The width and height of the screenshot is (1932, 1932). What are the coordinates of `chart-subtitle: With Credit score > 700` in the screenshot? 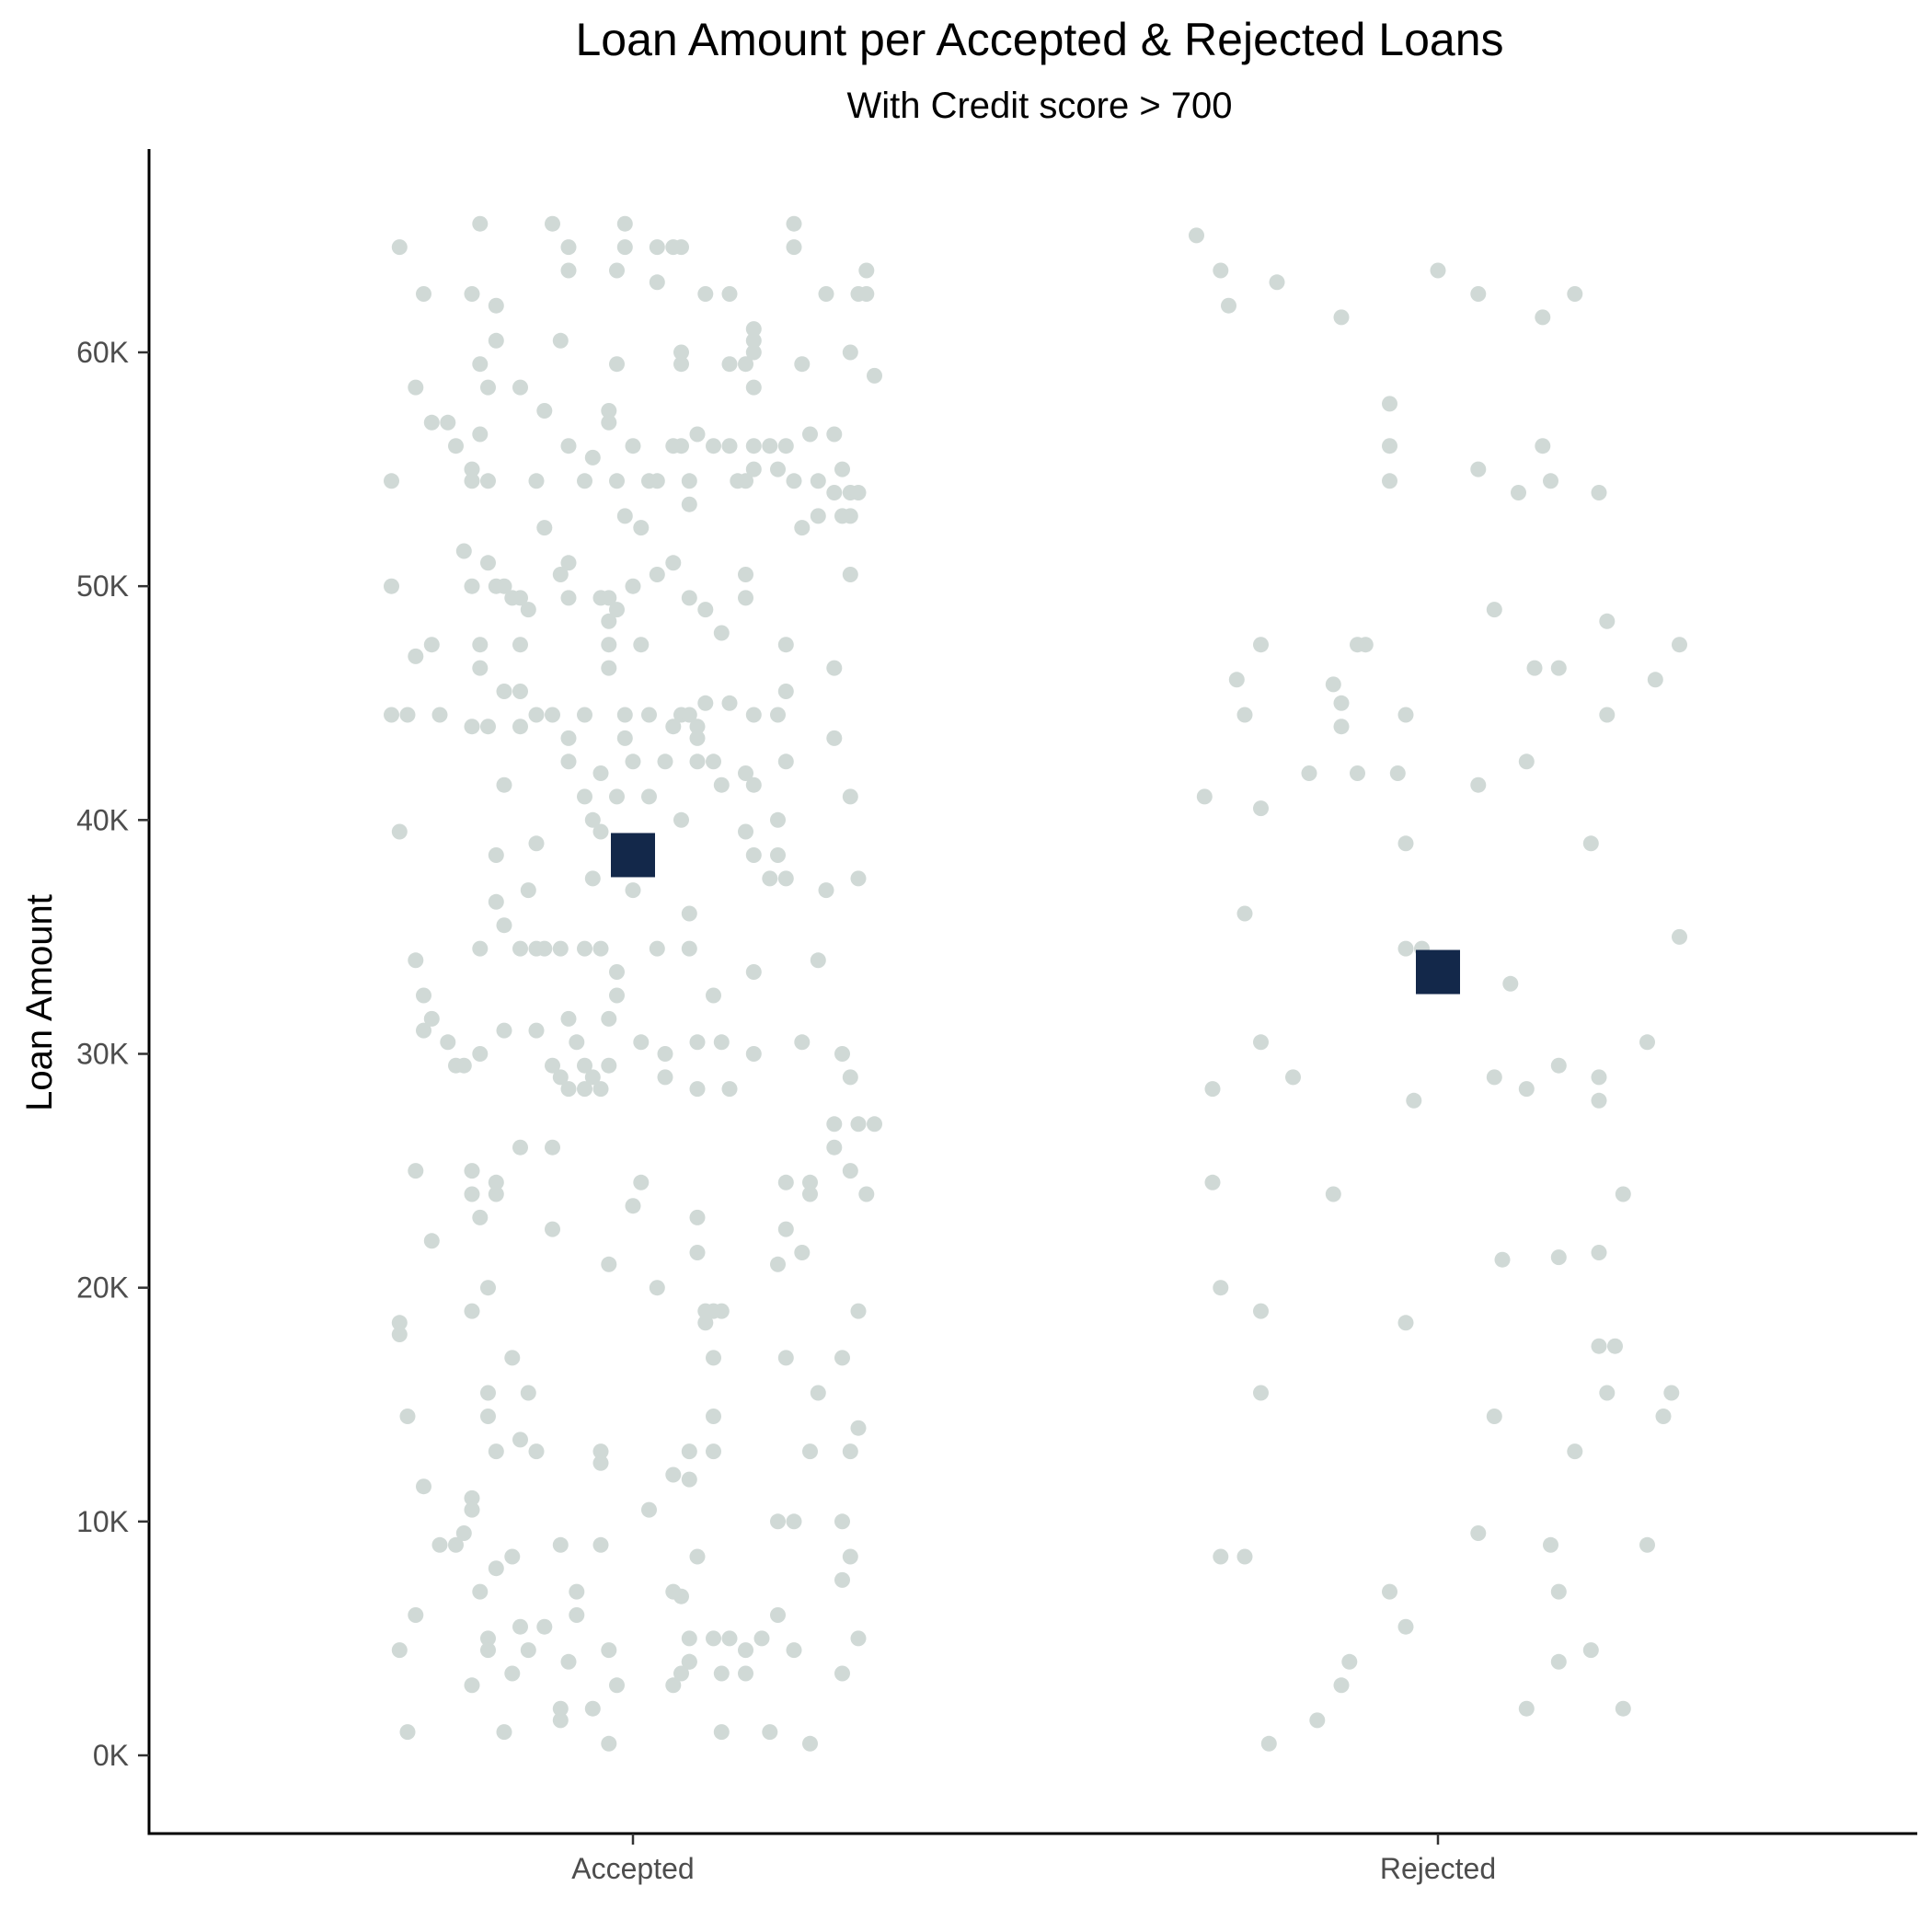 It's located at (1039, 106).